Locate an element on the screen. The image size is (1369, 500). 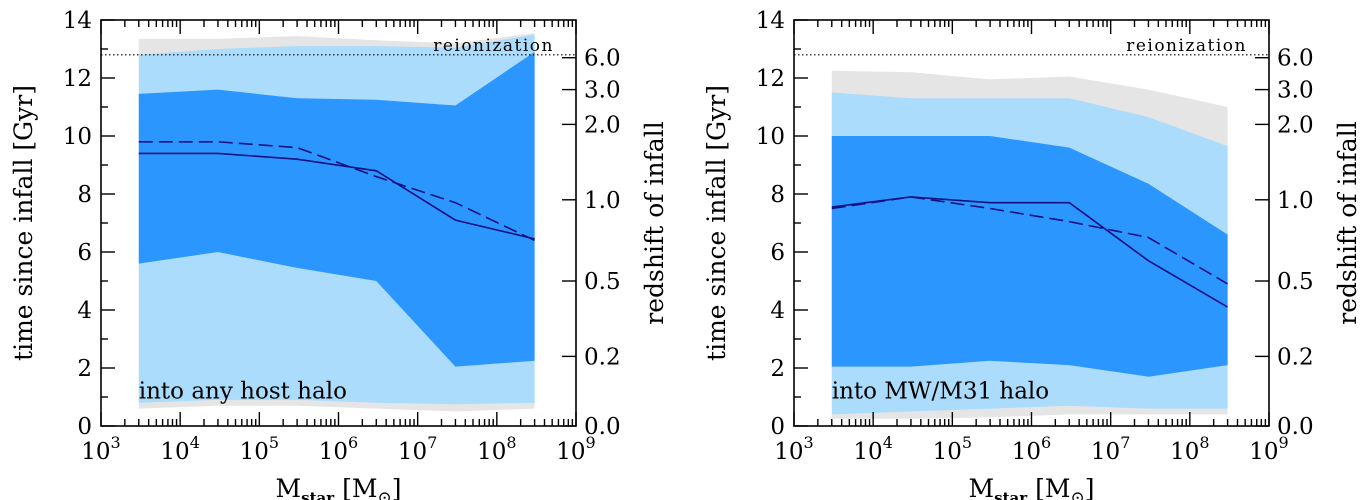
panel-annotation: into any host halo is located at coordinates (243, 391).